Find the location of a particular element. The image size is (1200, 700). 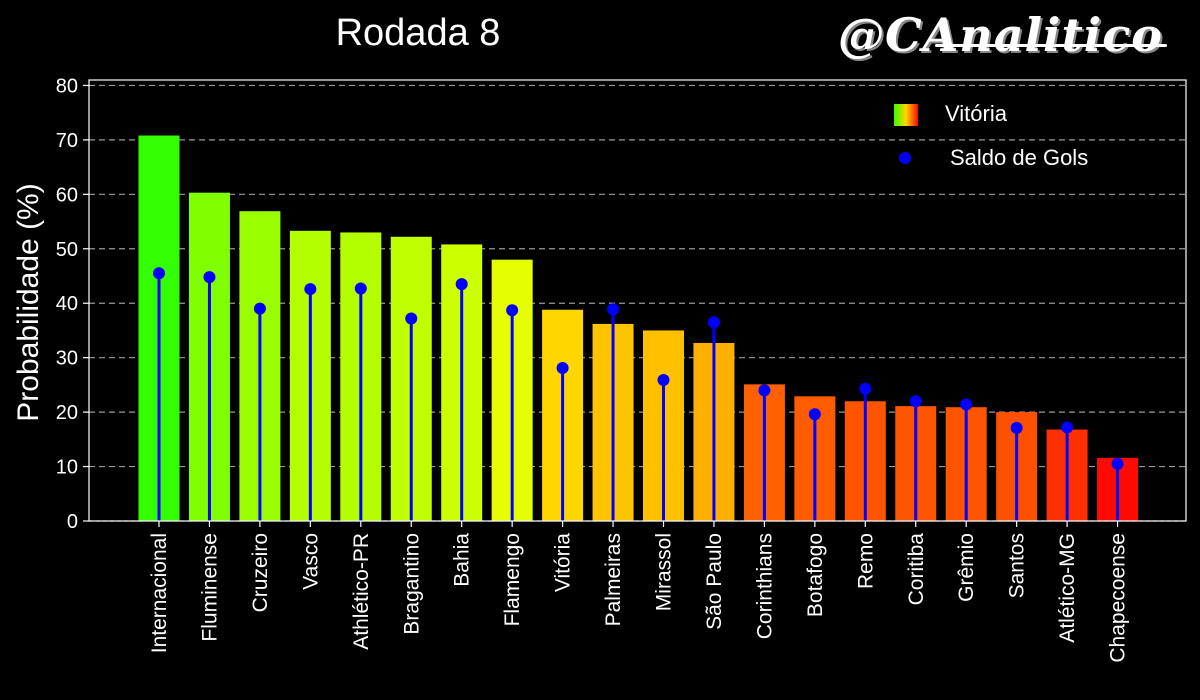

brand-logo: @CAnalitico is located at coordinates (1000, 35).